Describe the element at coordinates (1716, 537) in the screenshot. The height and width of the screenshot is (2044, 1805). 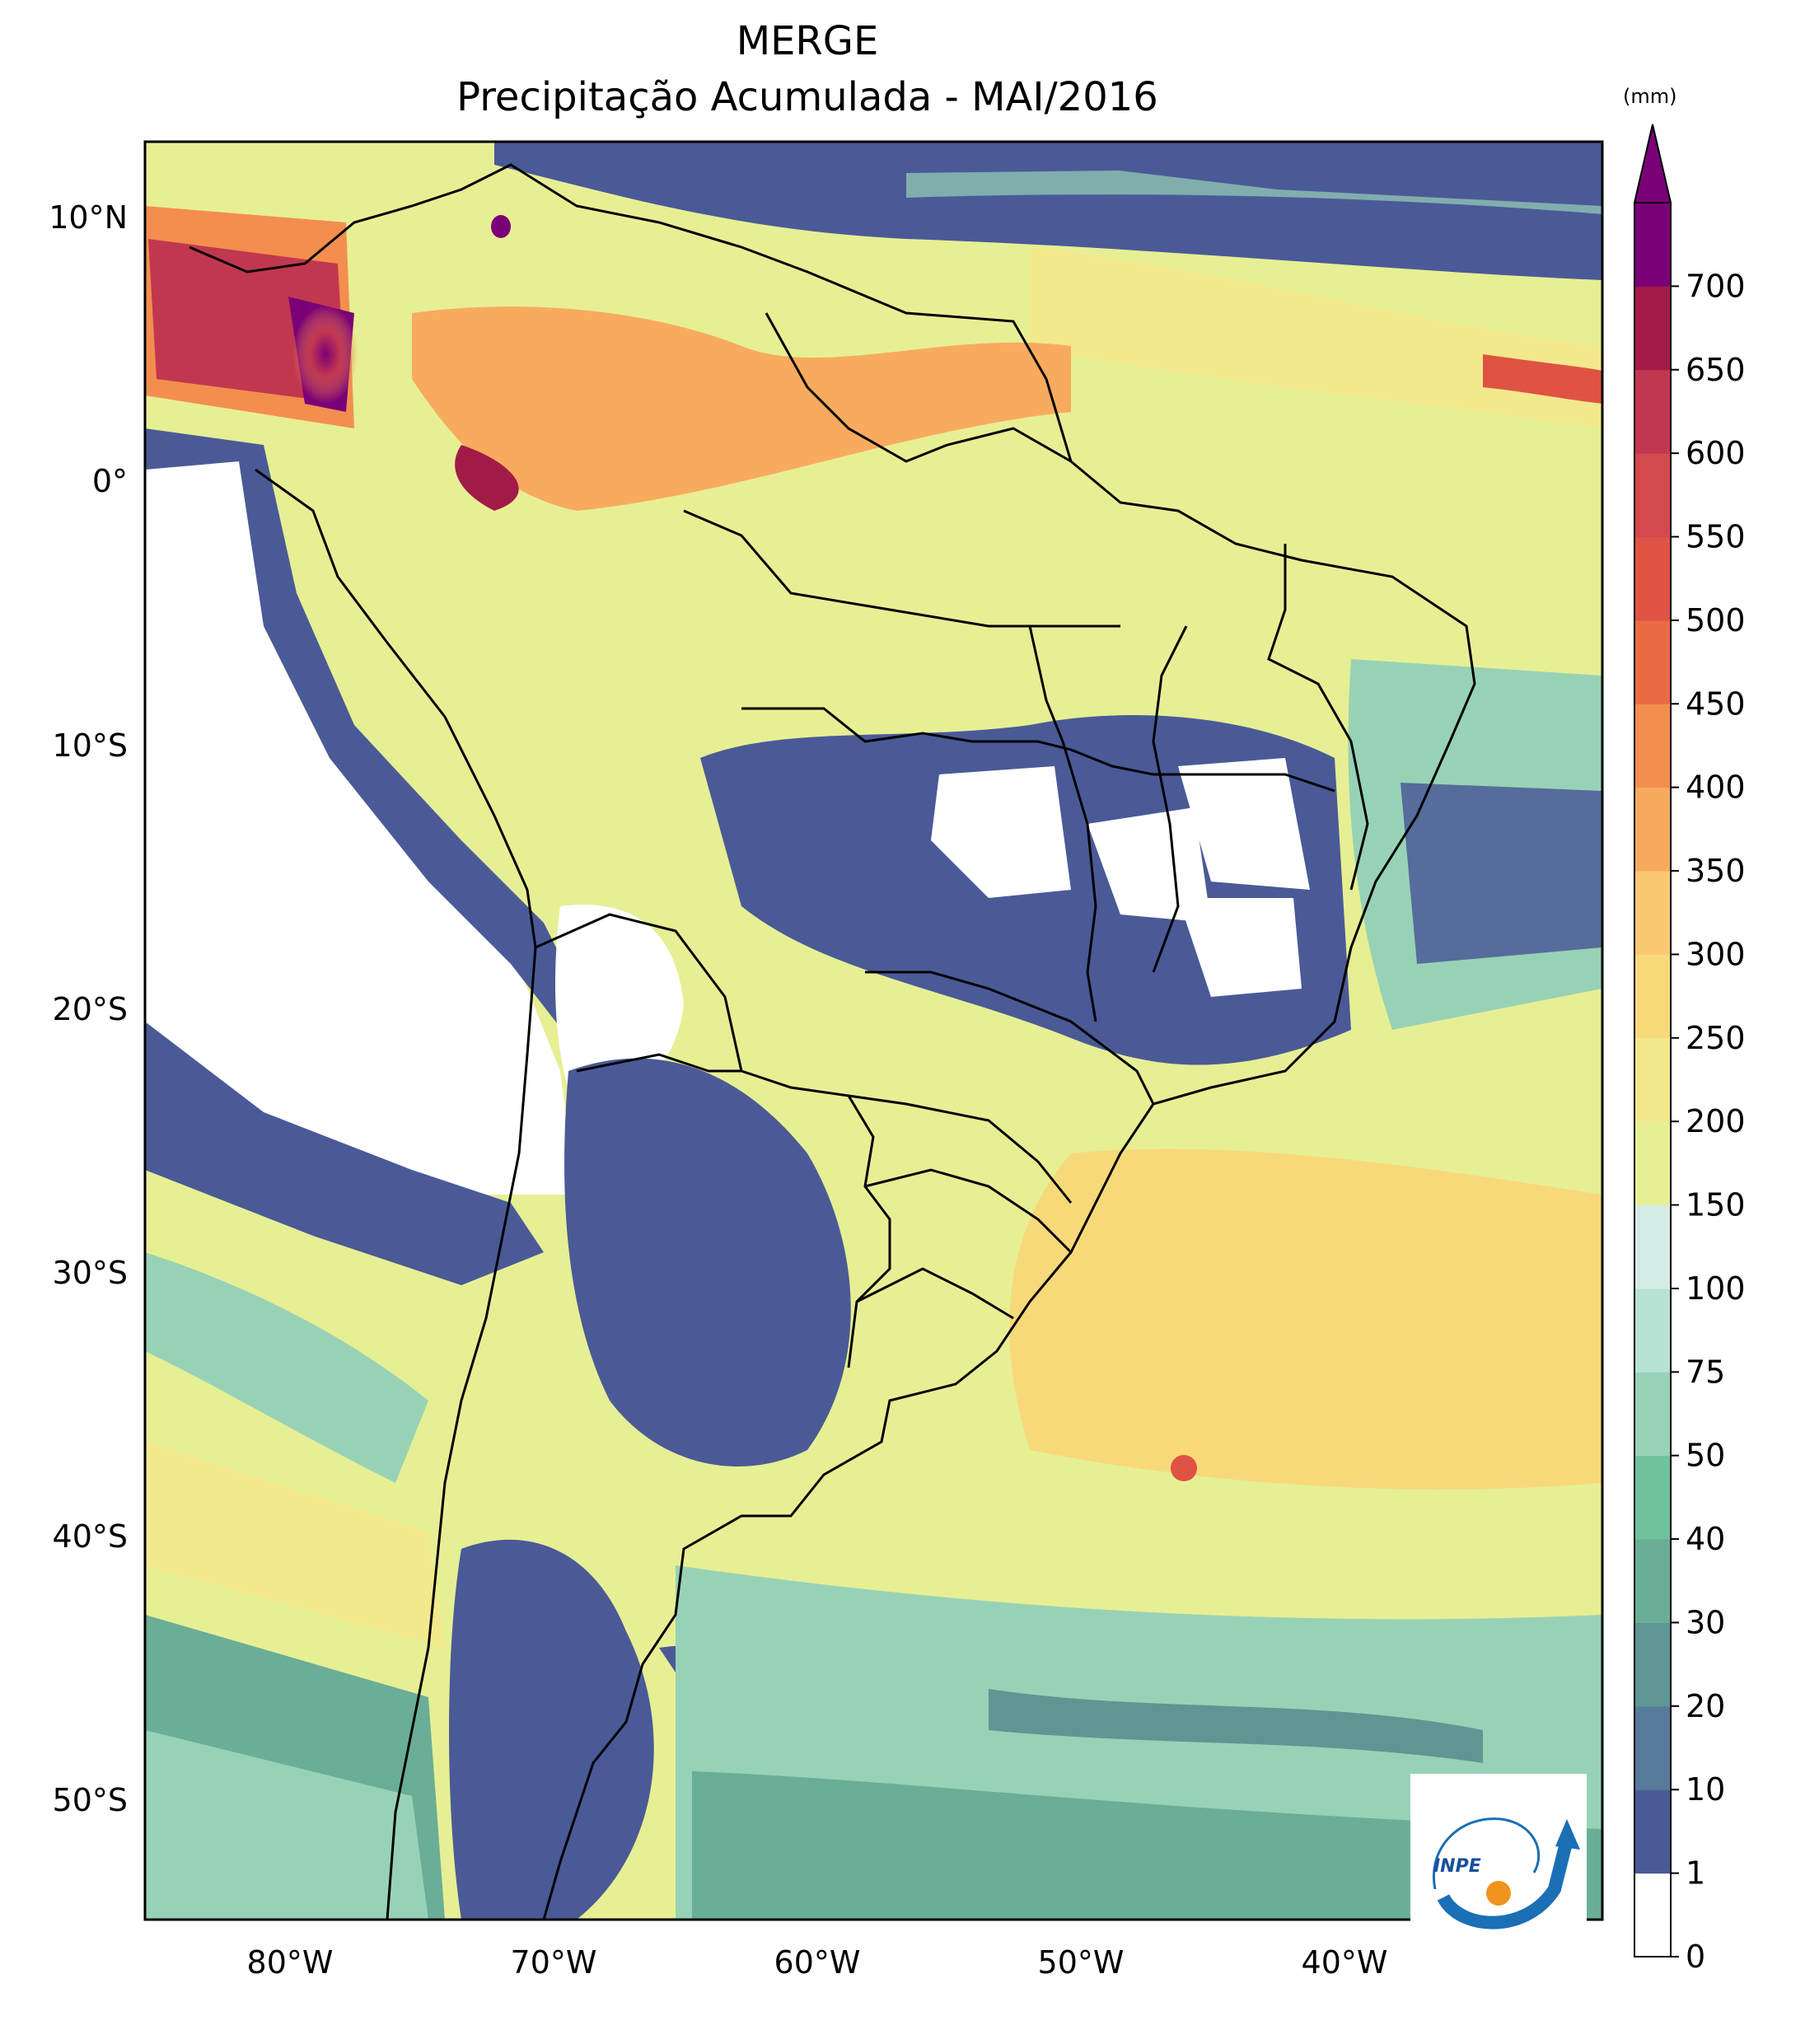
I see `colorbar-label: 550` at that location.